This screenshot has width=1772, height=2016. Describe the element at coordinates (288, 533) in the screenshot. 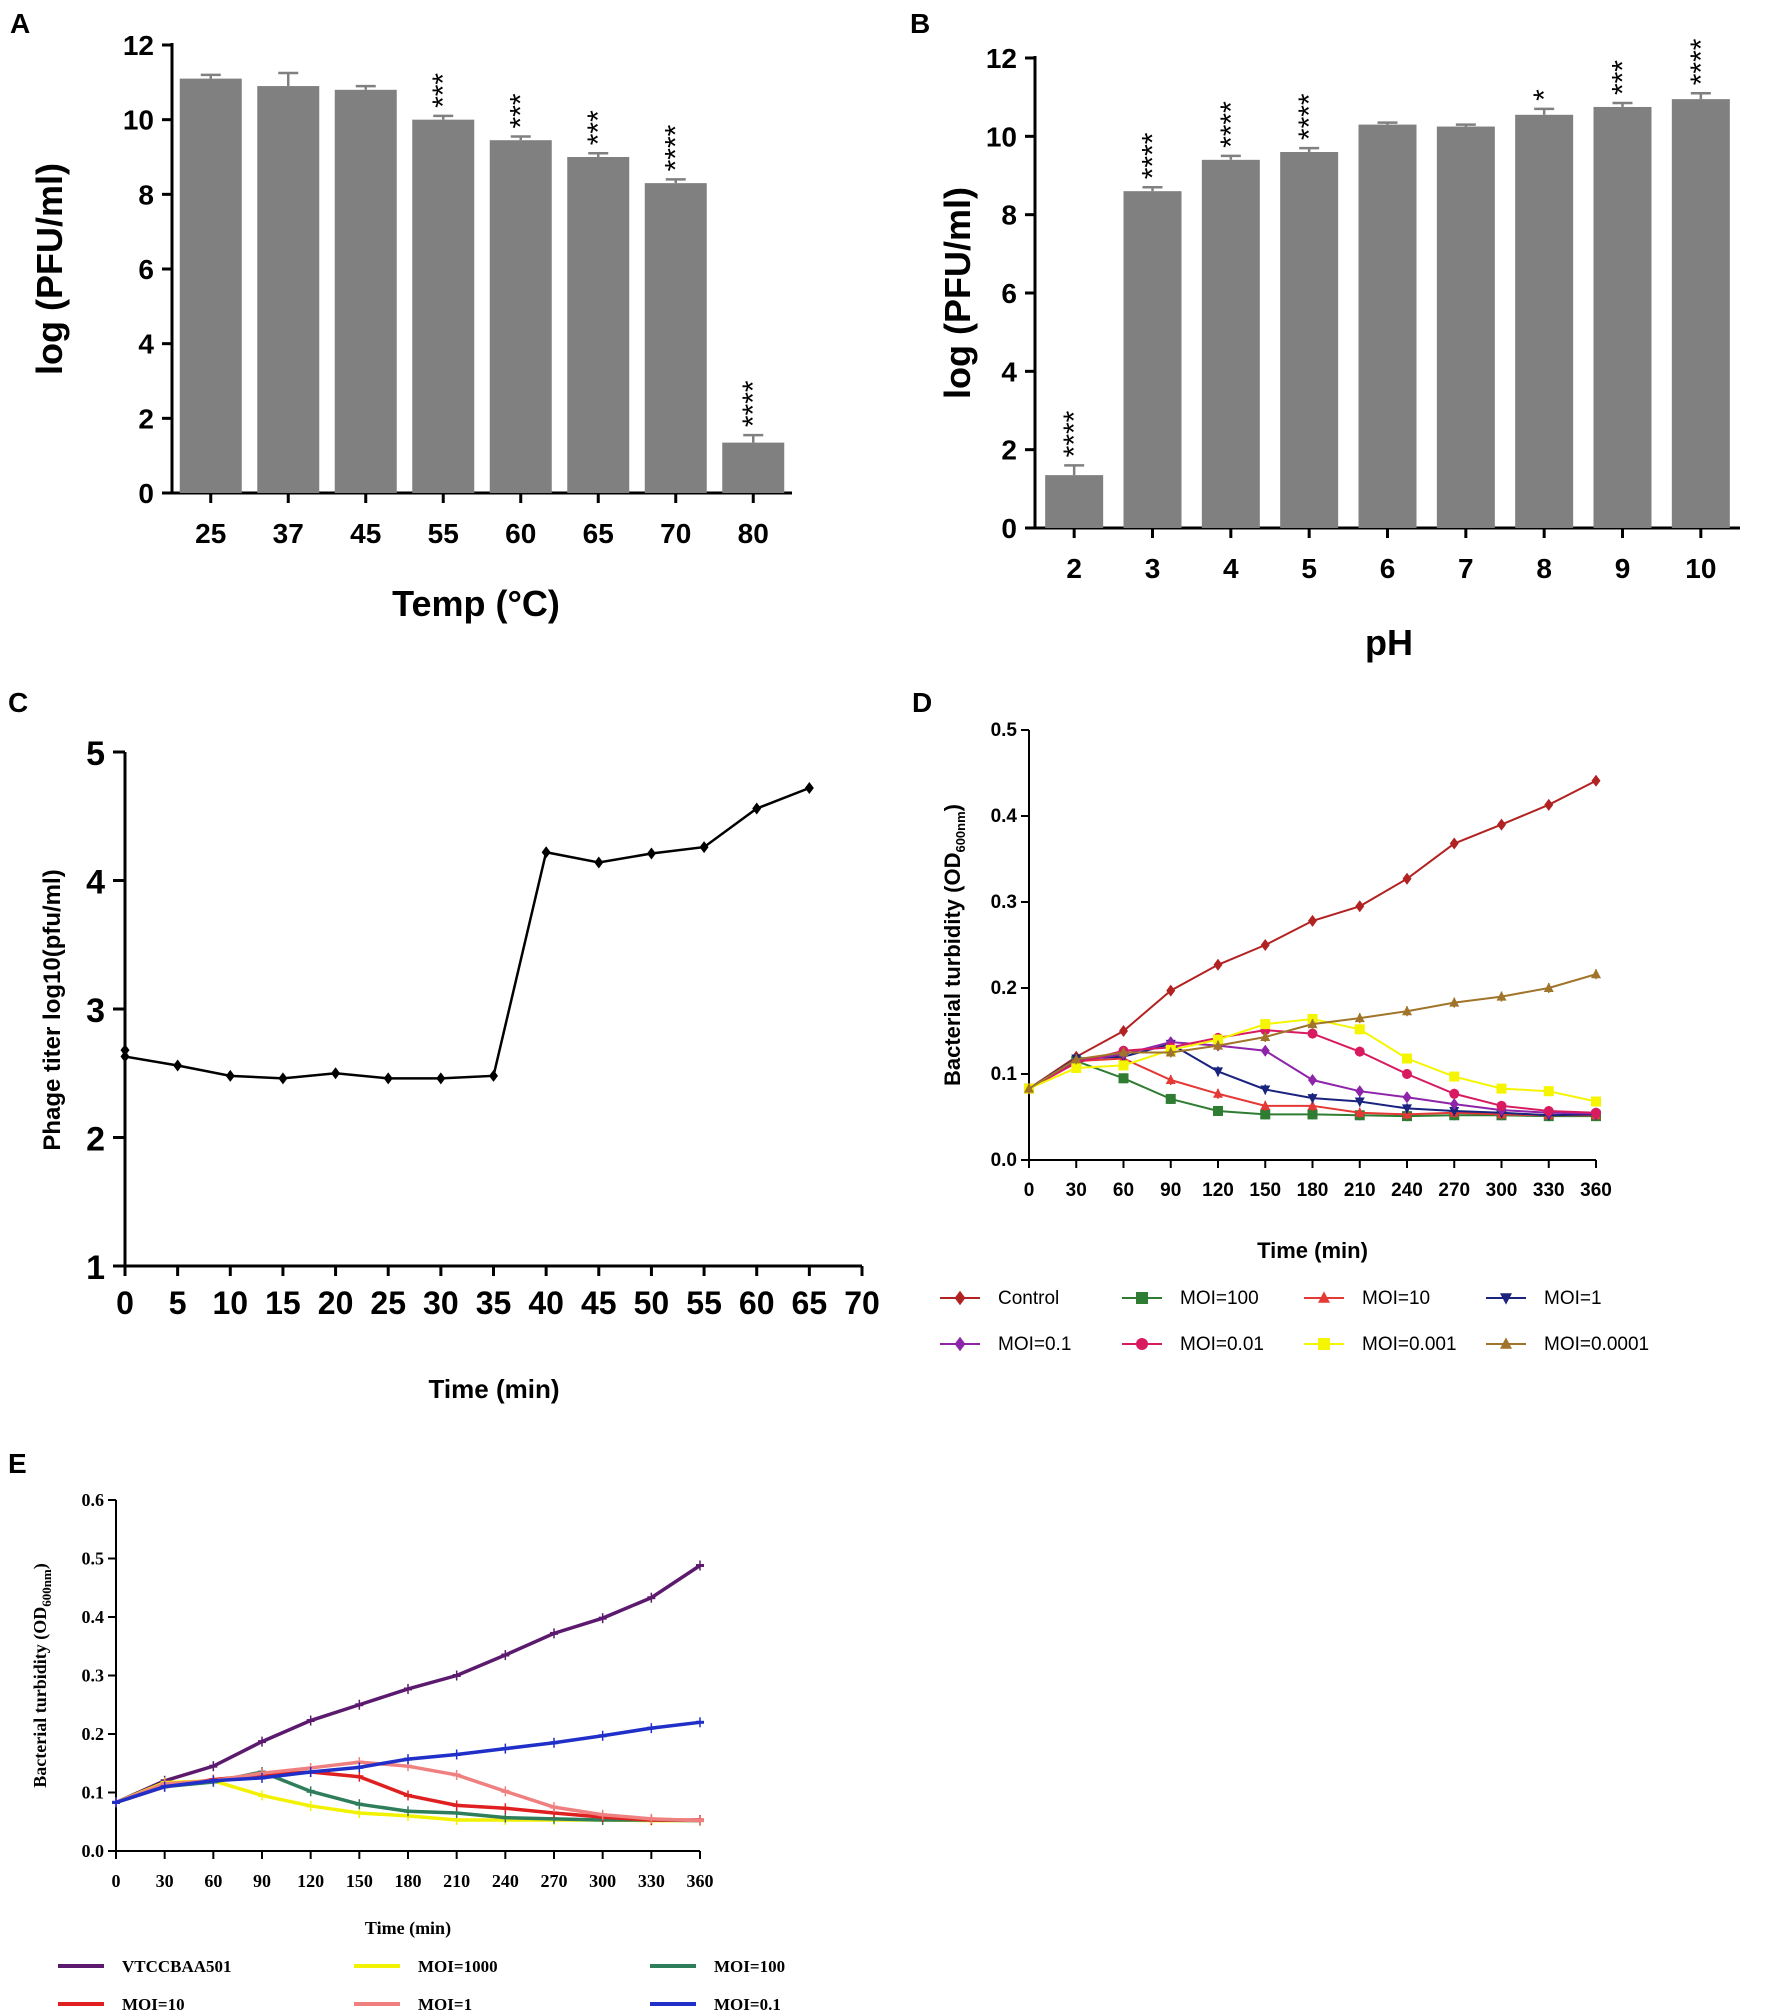

I see `x-tick-label: 37` at that location.